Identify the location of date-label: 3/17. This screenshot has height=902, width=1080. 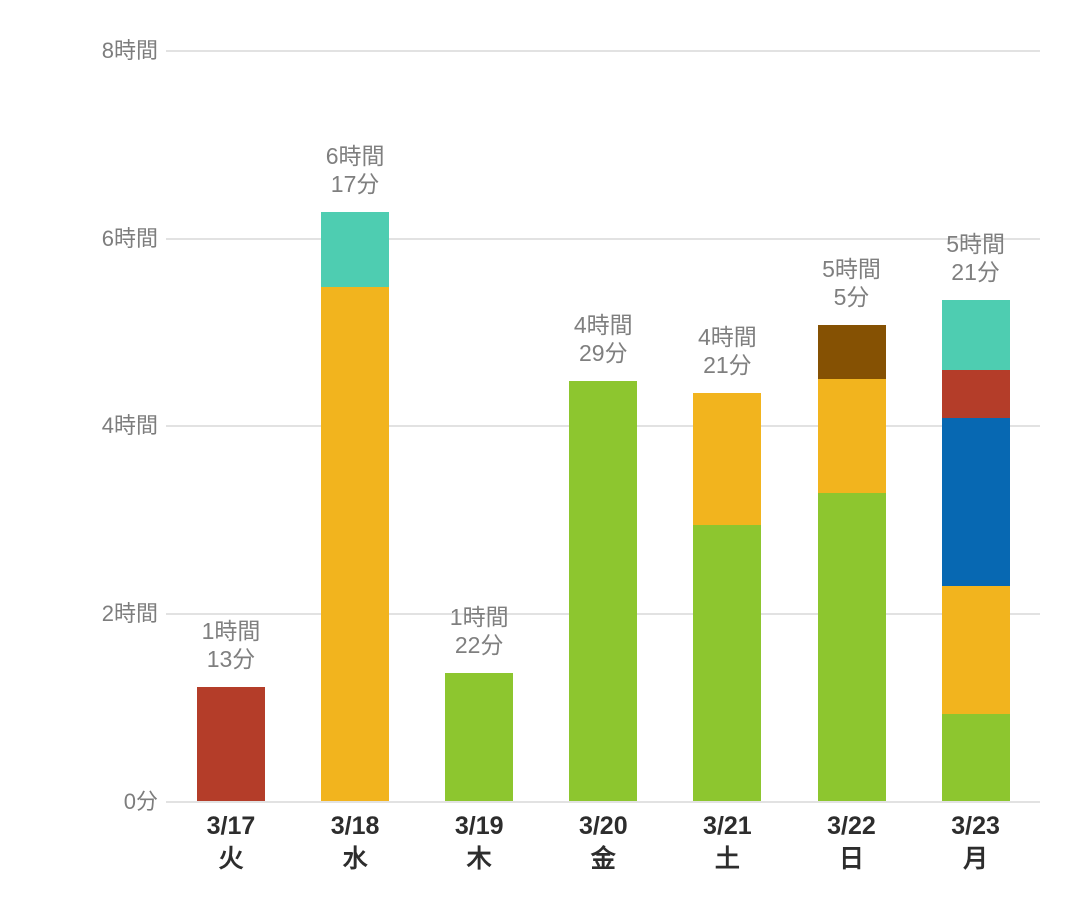
(231, 825).